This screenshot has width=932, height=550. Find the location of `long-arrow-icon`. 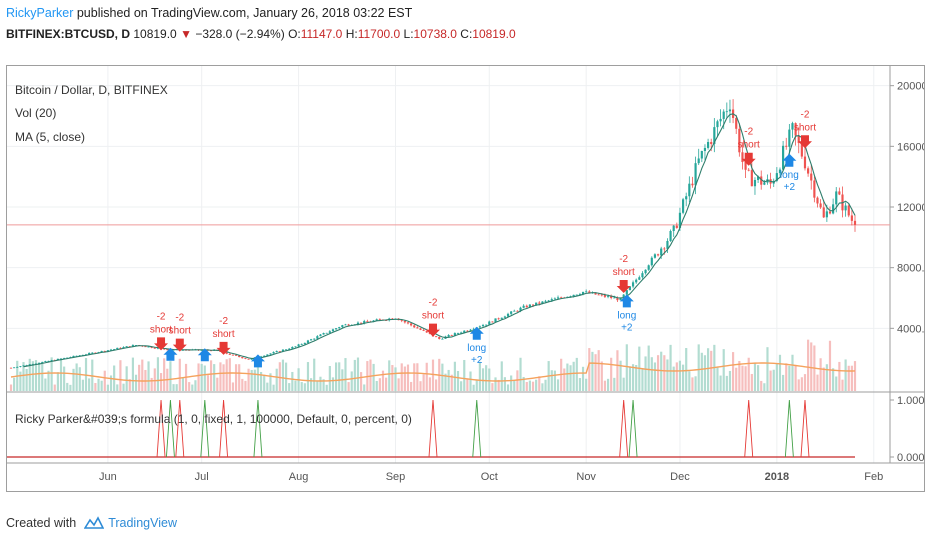

long-arrow-icon is located at coordinates (789, 160).